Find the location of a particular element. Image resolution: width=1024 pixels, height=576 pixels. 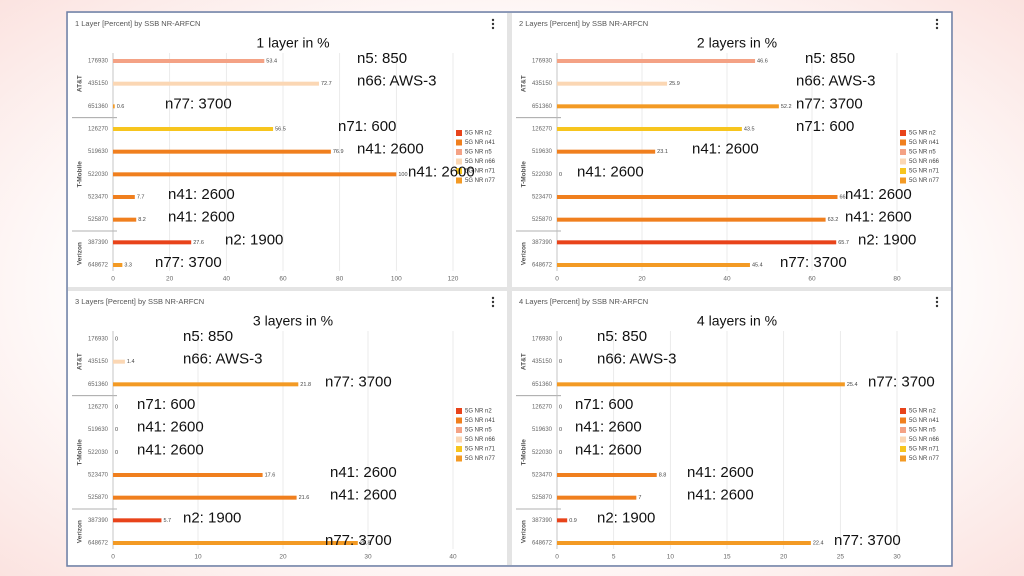

x-tick-label: 0 is located at coordinates (113, 557).